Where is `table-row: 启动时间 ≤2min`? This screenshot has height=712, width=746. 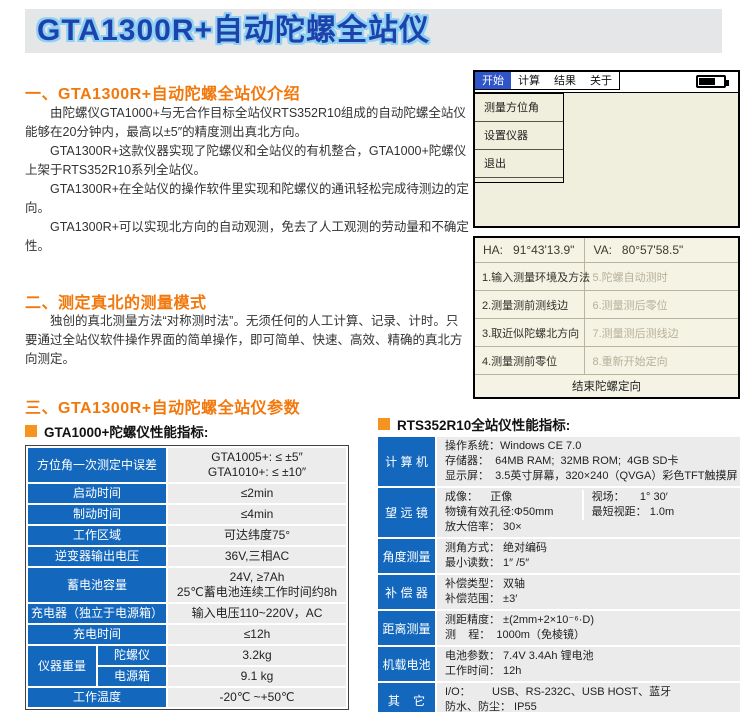
table-row: 启动时间 ≤2min is located at coordinates (187, 493).